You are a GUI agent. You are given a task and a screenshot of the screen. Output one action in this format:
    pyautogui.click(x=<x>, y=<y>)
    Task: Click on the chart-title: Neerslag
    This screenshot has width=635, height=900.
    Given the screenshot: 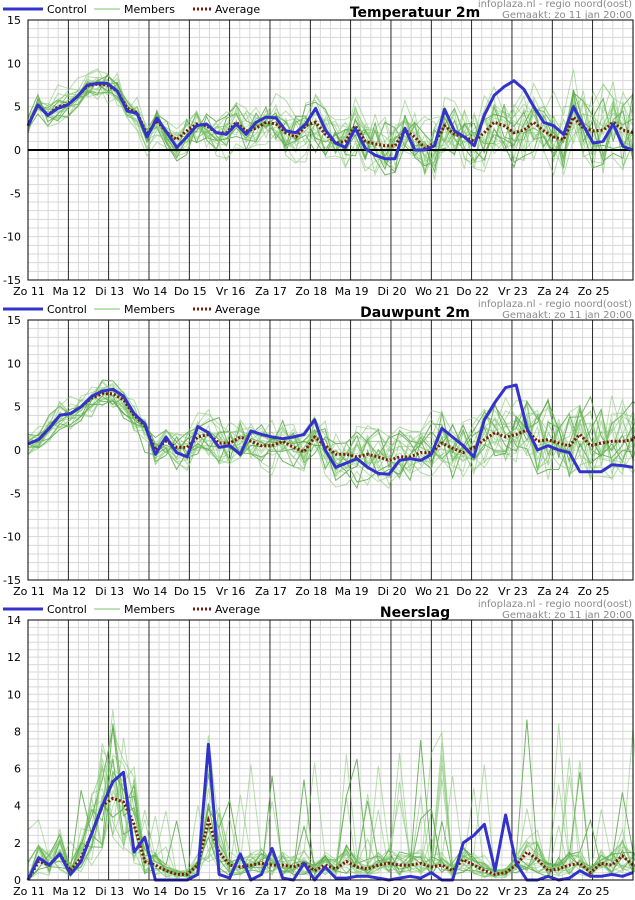 What is the action you would take?
    pyautogui.click(x=415, y=613)
    